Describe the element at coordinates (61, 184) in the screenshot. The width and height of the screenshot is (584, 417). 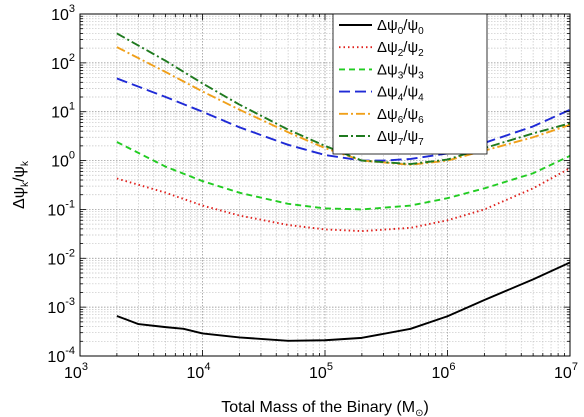
I see `y-tick-labels: 10⁻⁴ 10⁻³ 10⁻² 10⁻¹ 10⁰ 10¹ 10² 10³` at that location.